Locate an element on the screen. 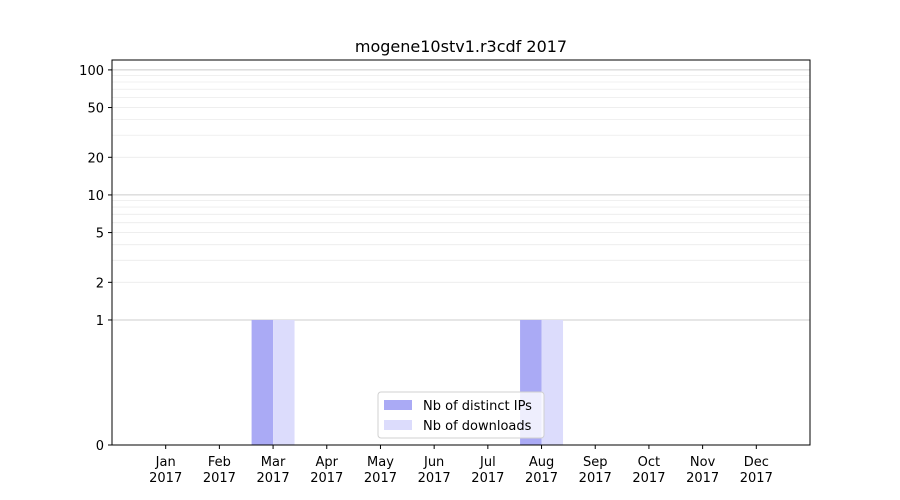 The height and width of the screenshot is (500, 900). x-tick-label-month: Sep is located at coordinates (595, 462).